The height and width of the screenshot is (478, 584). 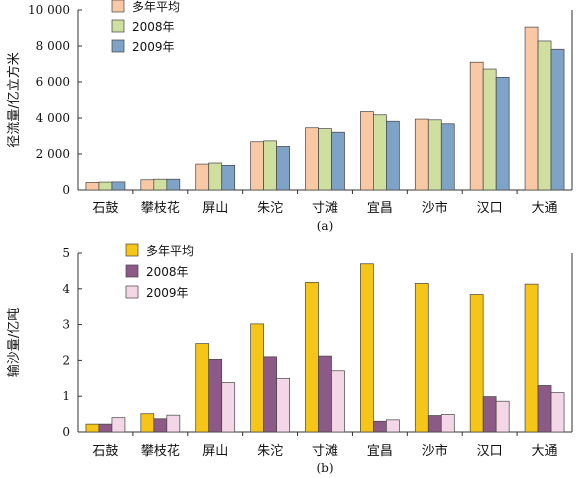 I want to click on y-tick-label: 3, so click(x=66, y=325).